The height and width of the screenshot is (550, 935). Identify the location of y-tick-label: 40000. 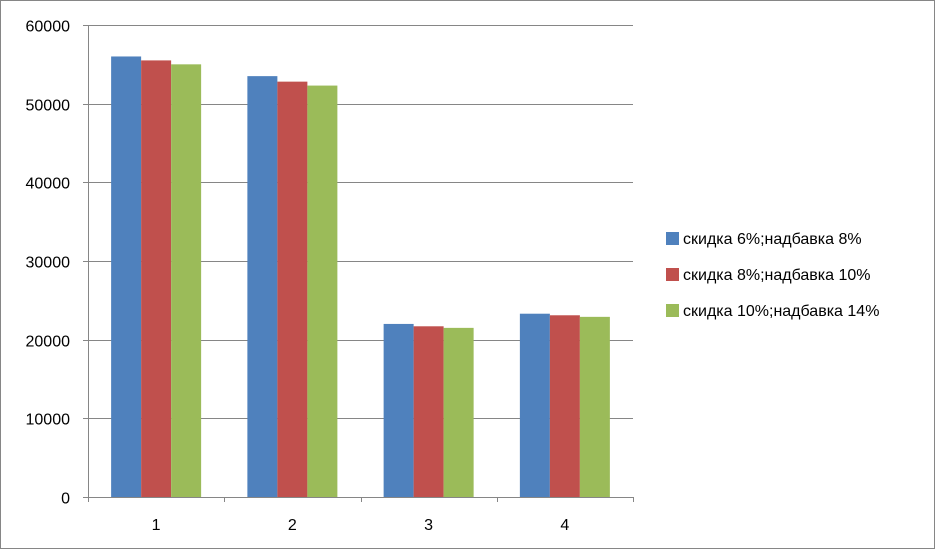
(48, 184).